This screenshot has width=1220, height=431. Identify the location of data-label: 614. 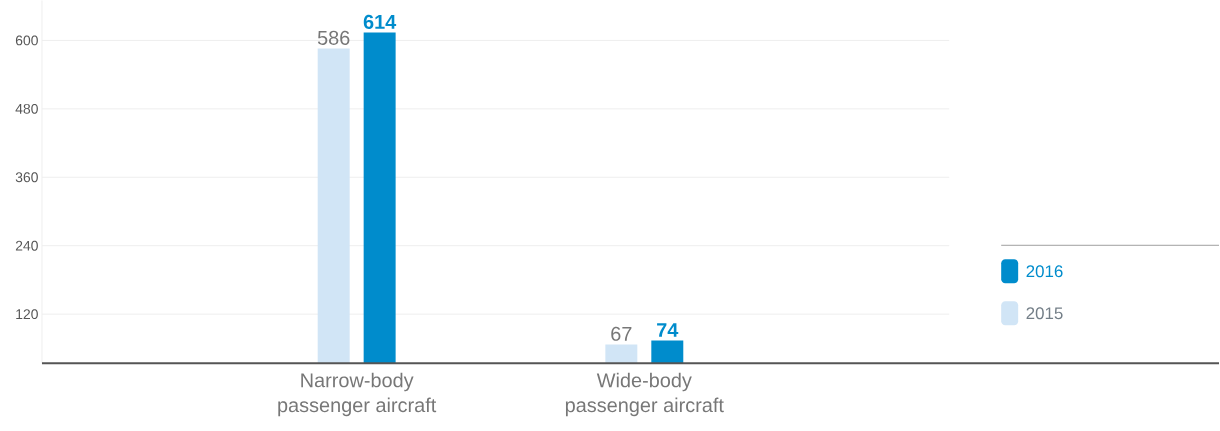
(380, 21).